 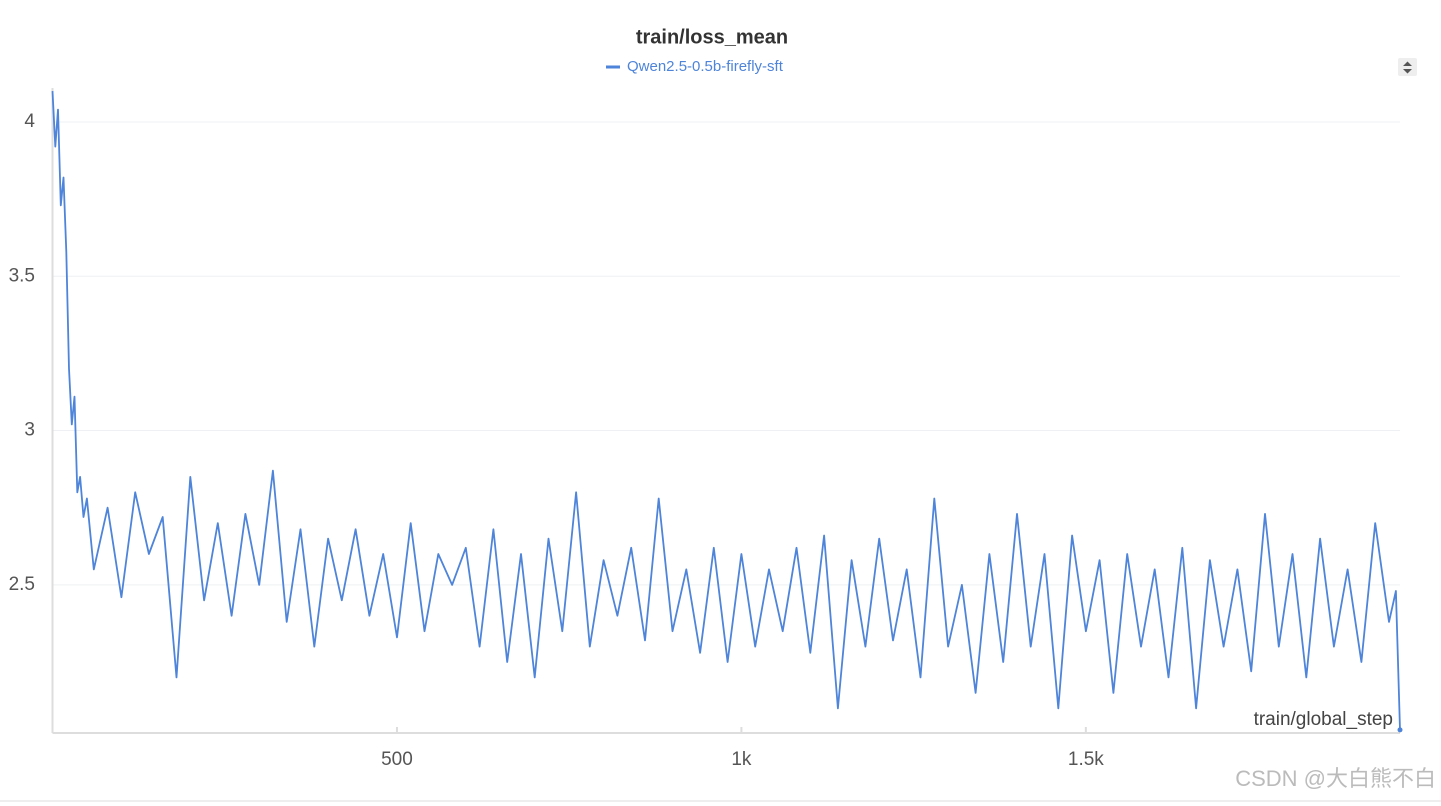 What do you see at coordinates (1407, 67) in the screenshot?
I see `resize-button` at bounding box center [1407, 67].